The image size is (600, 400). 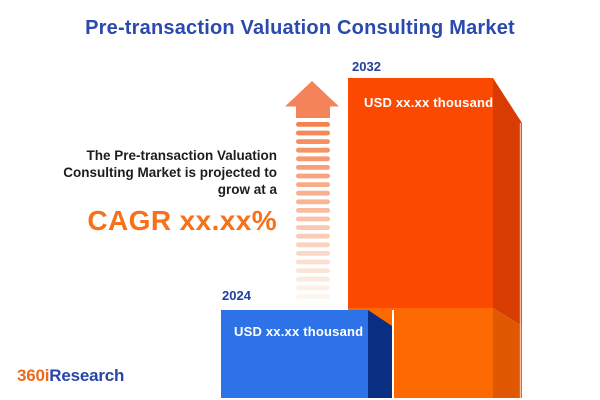 What do you see at coordinates (429, 102) in the screenshot?
I see `bar-2032-value-label: USD xx.xx thousand` at bounding box center [429, 102].